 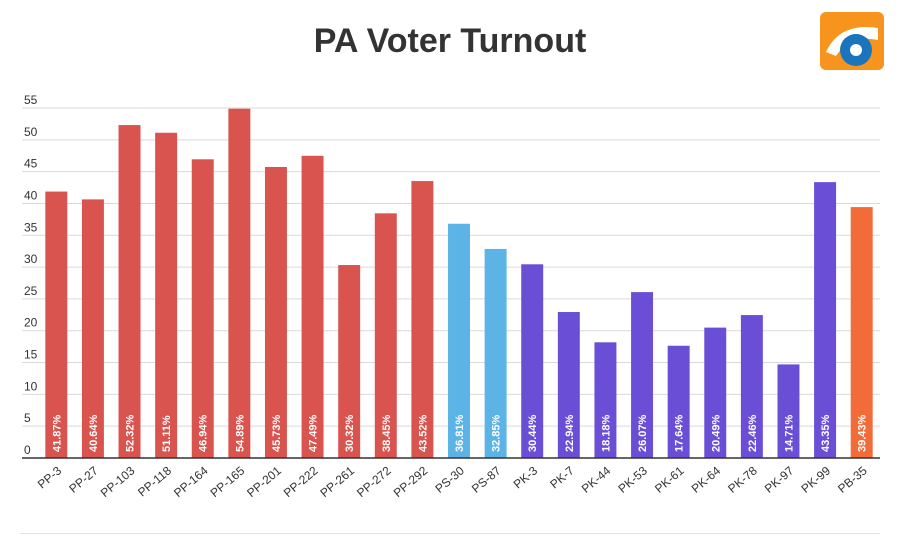 What do you see at coordinates (643, 433) in the screenshot?
I see `bar-data-label: 26.07%` at bounding box center [643, 433].